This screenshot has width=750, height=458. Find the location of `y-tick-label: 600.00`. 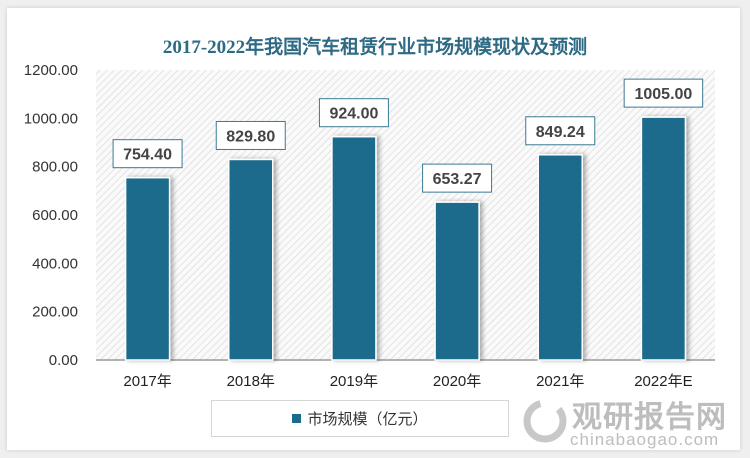

y-tick-label: 600.00 is located at coordinates (55, 215).